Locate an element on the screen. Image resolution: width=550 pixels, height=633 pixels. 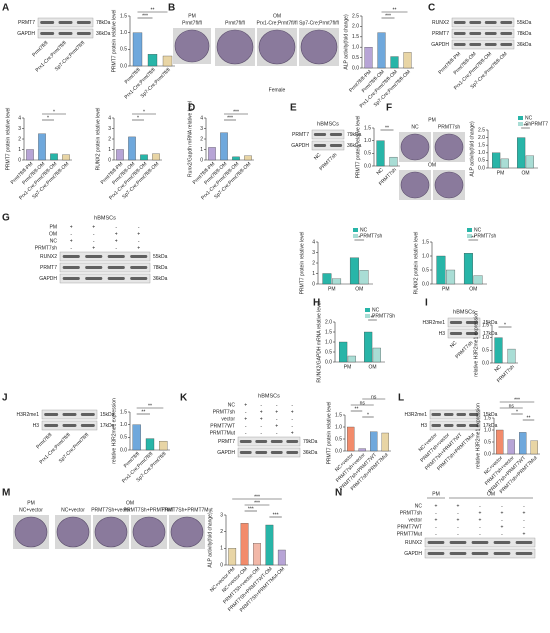
condition-name: PRMT7sh is located at coordinates (46, 248).